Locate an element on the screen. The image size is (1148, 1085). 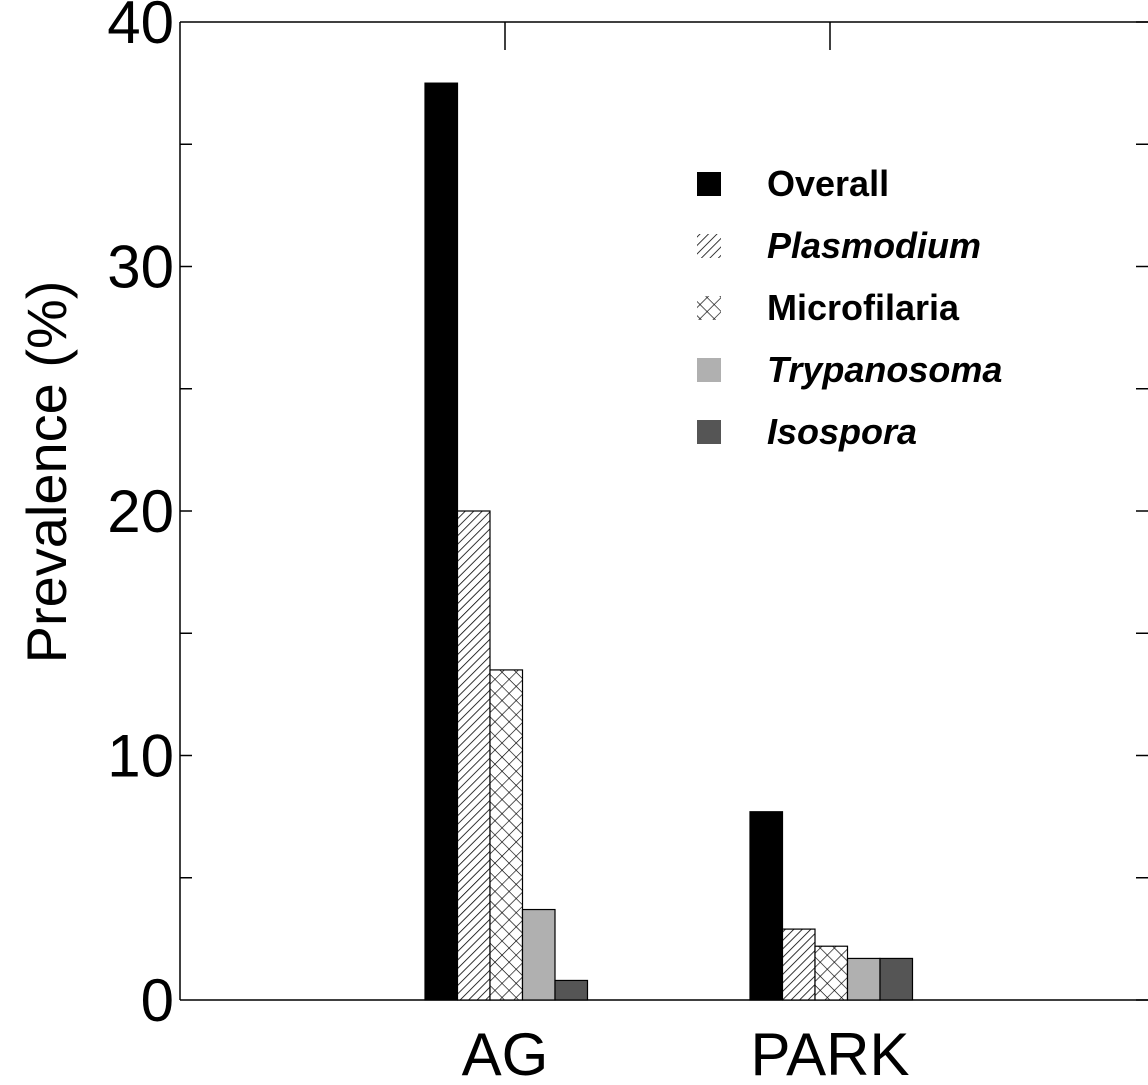
legend-swatch-microfilaria is located at coordinates (709, 308).